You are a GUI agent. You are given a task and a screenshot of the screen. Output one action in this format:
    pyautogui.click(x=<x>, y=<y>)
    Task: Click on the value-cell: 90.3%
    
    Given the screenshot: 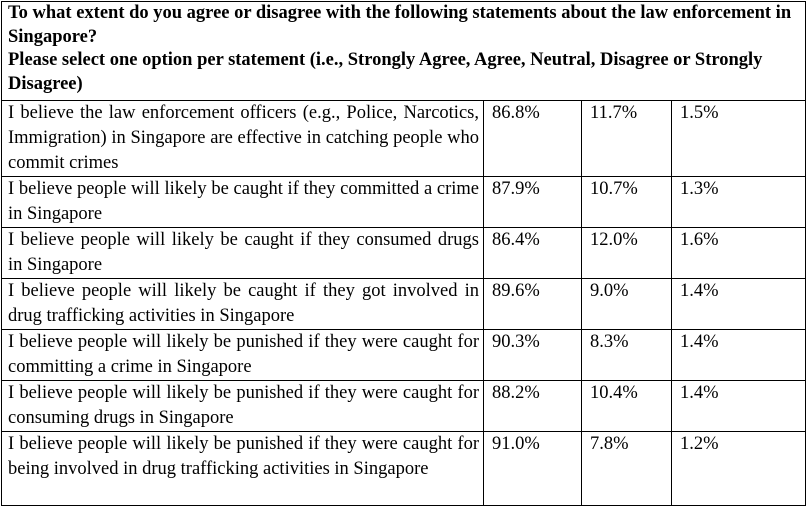 What is the action you would take?
    pyautogui.click(x=532, y=355)
    